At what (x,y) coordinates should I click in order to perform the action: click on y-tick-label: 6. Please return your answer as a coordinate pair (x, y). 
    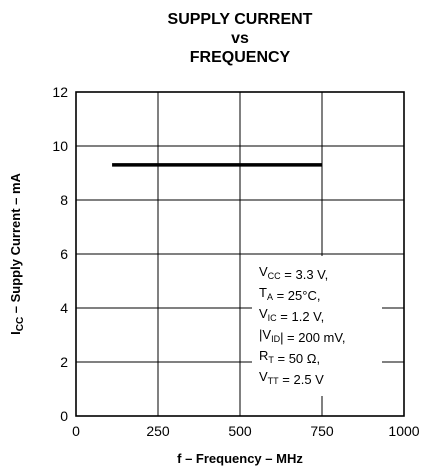
    Looking at the image, I should click on (64, 254).